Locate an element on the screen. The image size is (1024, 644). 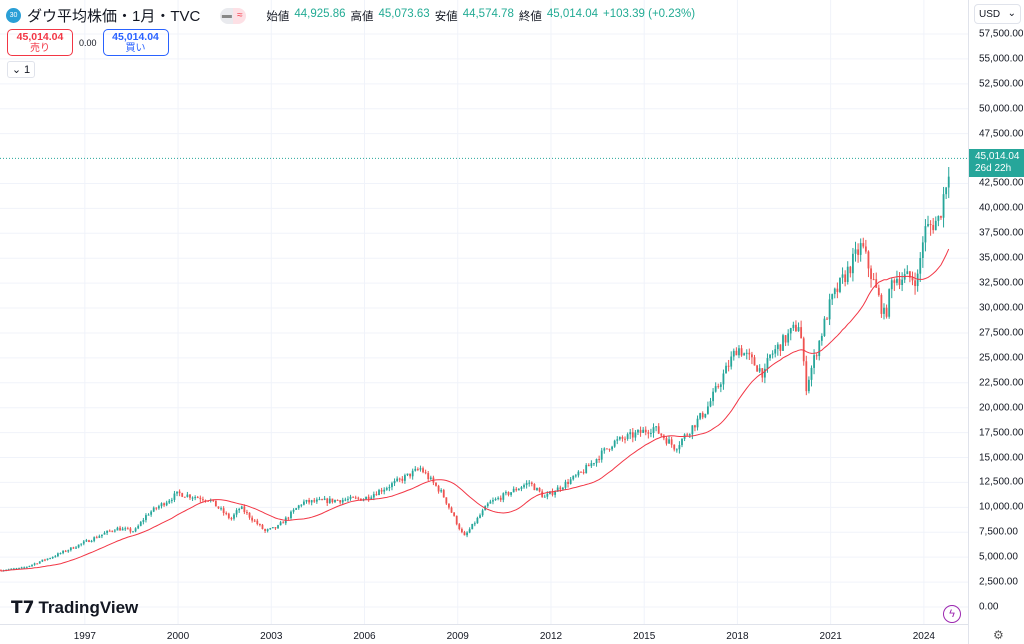
tradingview-logo: 𝗧𝟳 TradingView is located at coordinates (74, 608).